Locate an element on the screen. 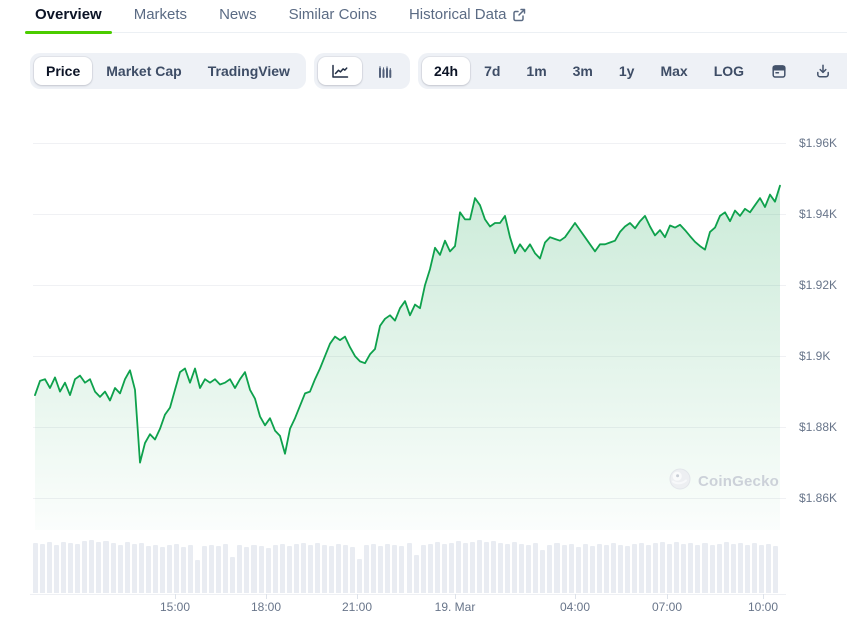  tab-similar-coins-label: Similar Coins is located at coordinates (332, 14).